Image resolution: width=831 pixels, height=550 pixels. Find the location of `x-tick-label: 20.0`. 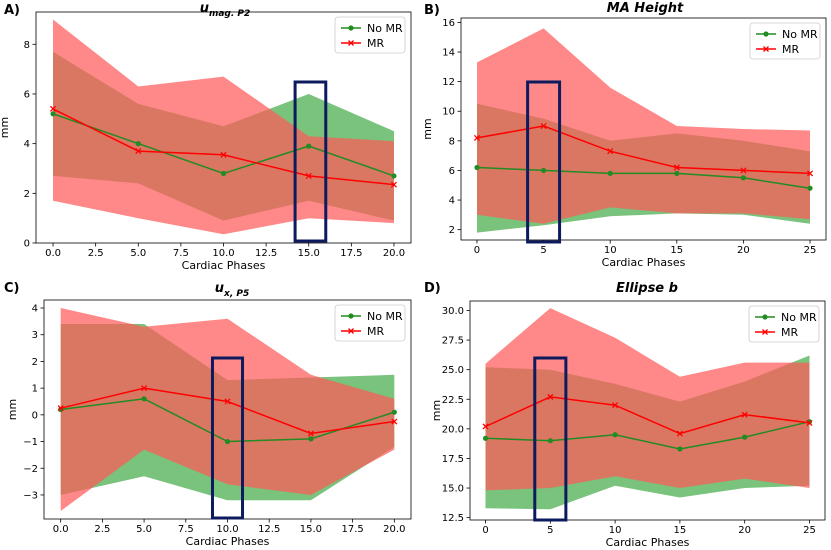

x-tick-label: 20.0 is located at coordinates (394, 529).